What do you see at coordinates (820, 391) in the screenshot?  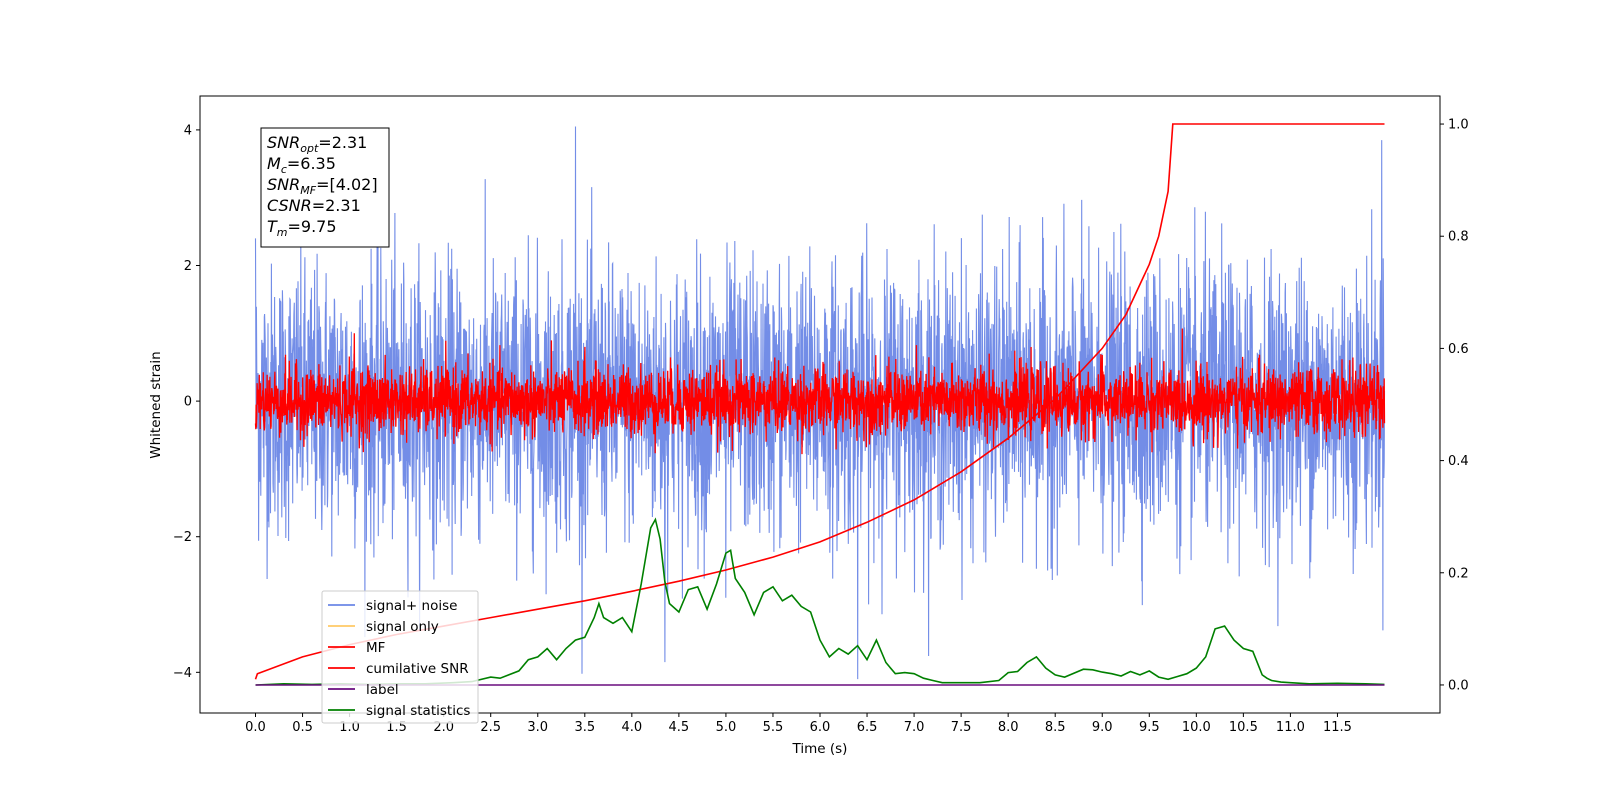 I see `series-mf` at bounding box center [820, 391].